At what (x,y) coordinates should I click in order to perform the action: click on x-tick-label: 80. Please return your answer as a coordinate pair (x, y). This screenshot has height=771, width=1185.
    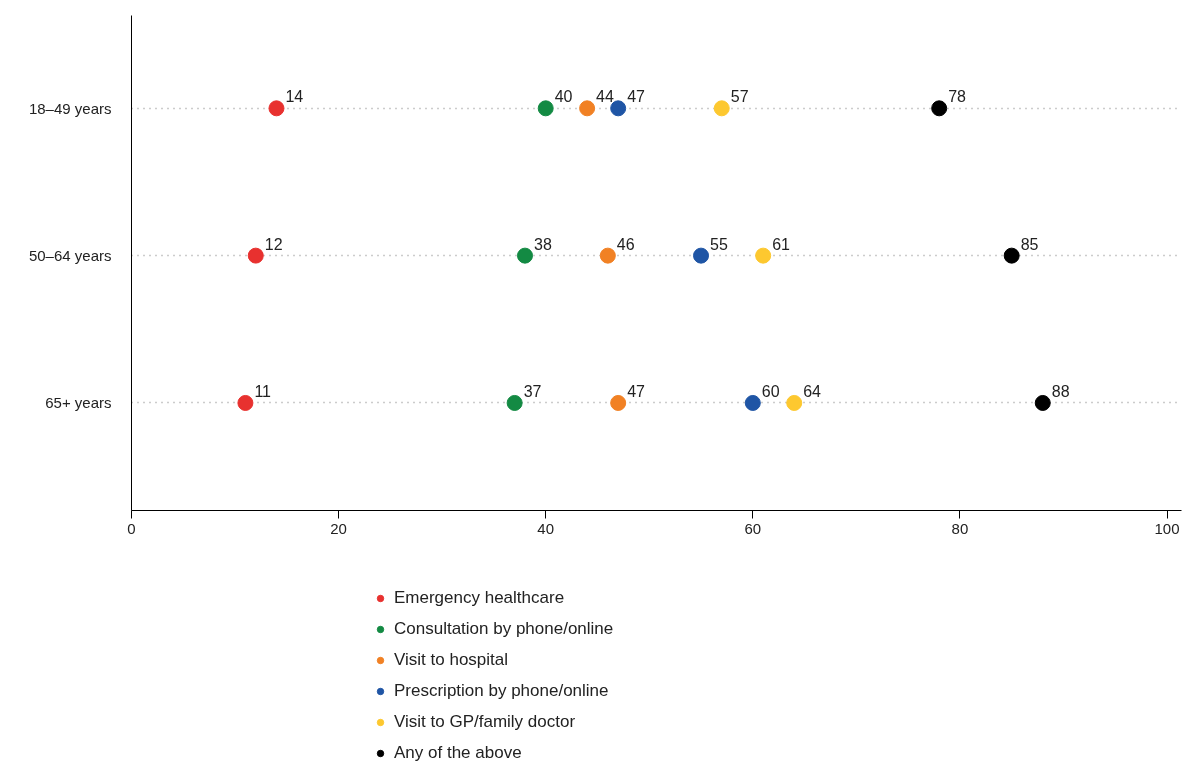
    Looking at the image, I should click on (960, 528).